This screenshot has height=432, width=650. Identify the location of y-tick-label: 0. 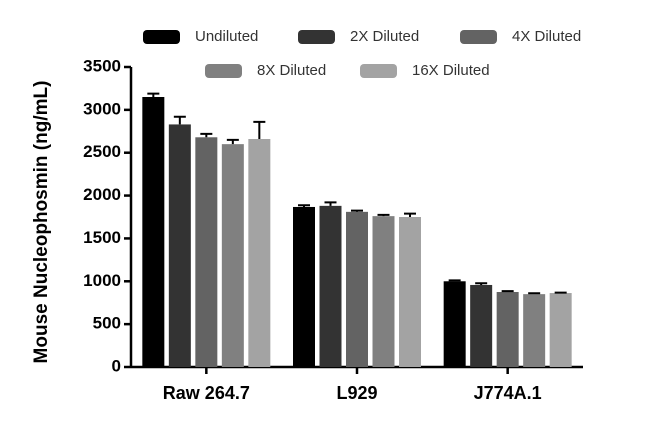
(116, 365).